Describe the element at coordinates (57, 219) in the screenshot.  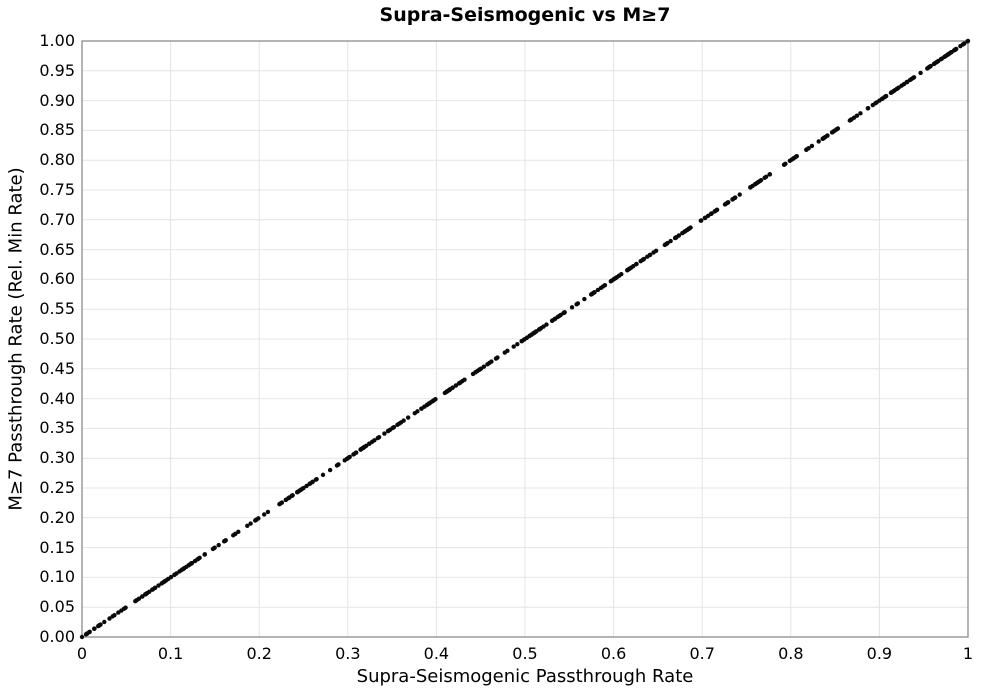
I see `y-tick-label: 0.70` at that location.